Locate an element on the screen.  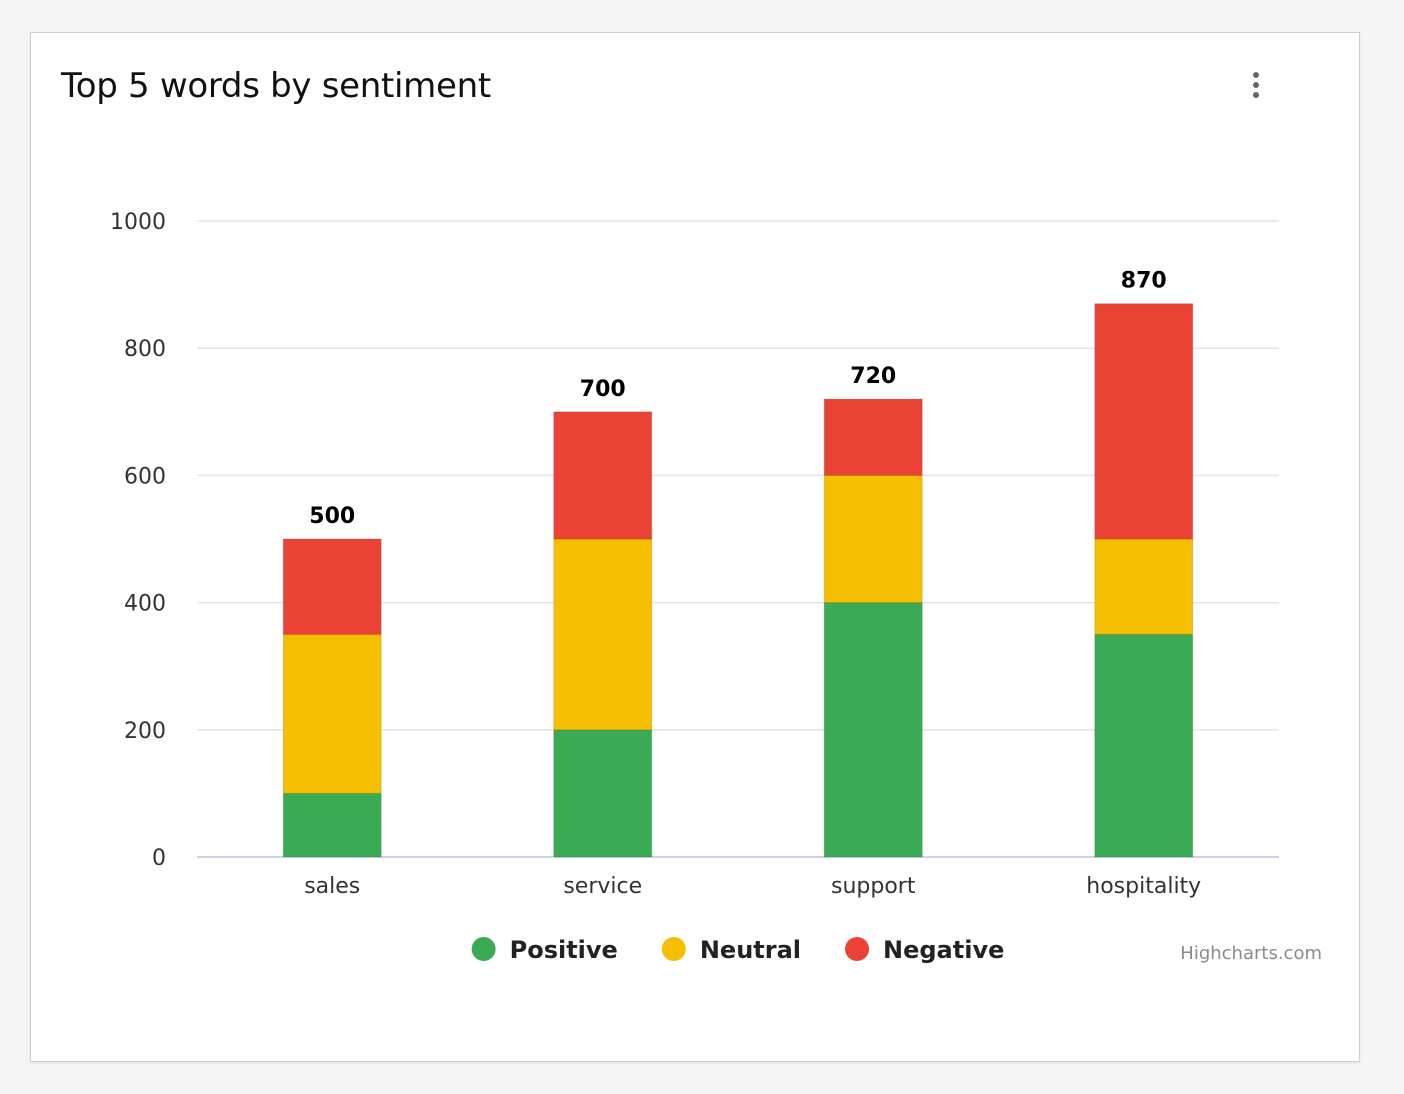
stack-total-labels: 500 700 720 870 is located at coordinates (737, 399).